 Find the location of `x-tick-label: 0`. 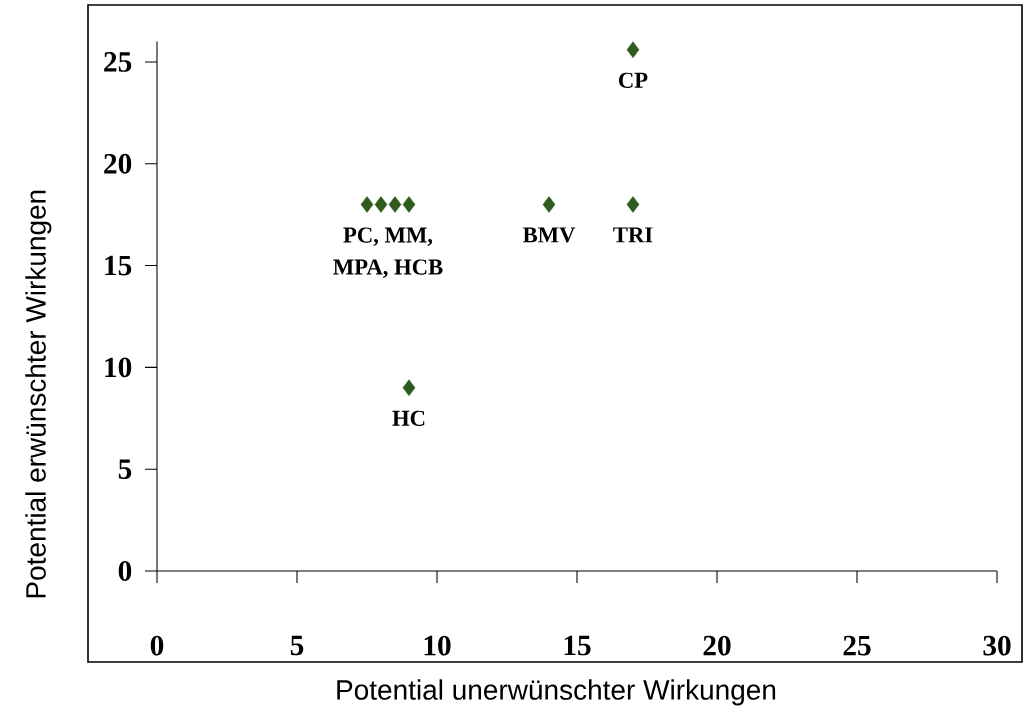

x-tick-label: 0 is located at coordinates (157, 645).